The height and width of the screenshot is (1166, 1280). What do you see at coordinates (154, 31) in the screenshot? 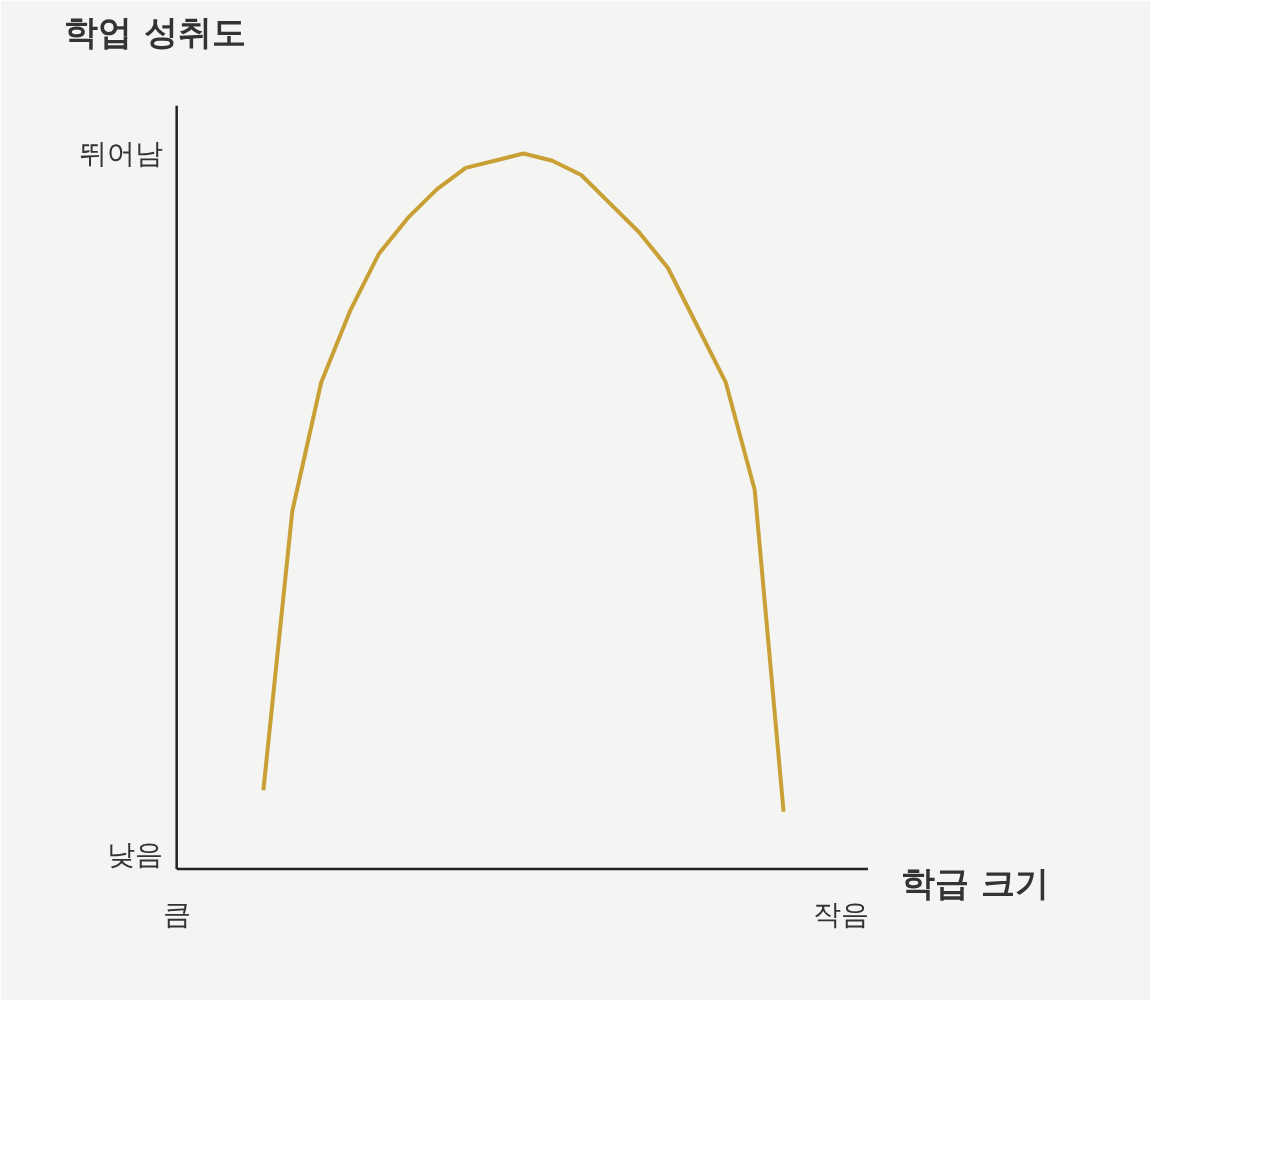
I see `y-axis-title: 학업 성취도` at bounding box center [154, 31].